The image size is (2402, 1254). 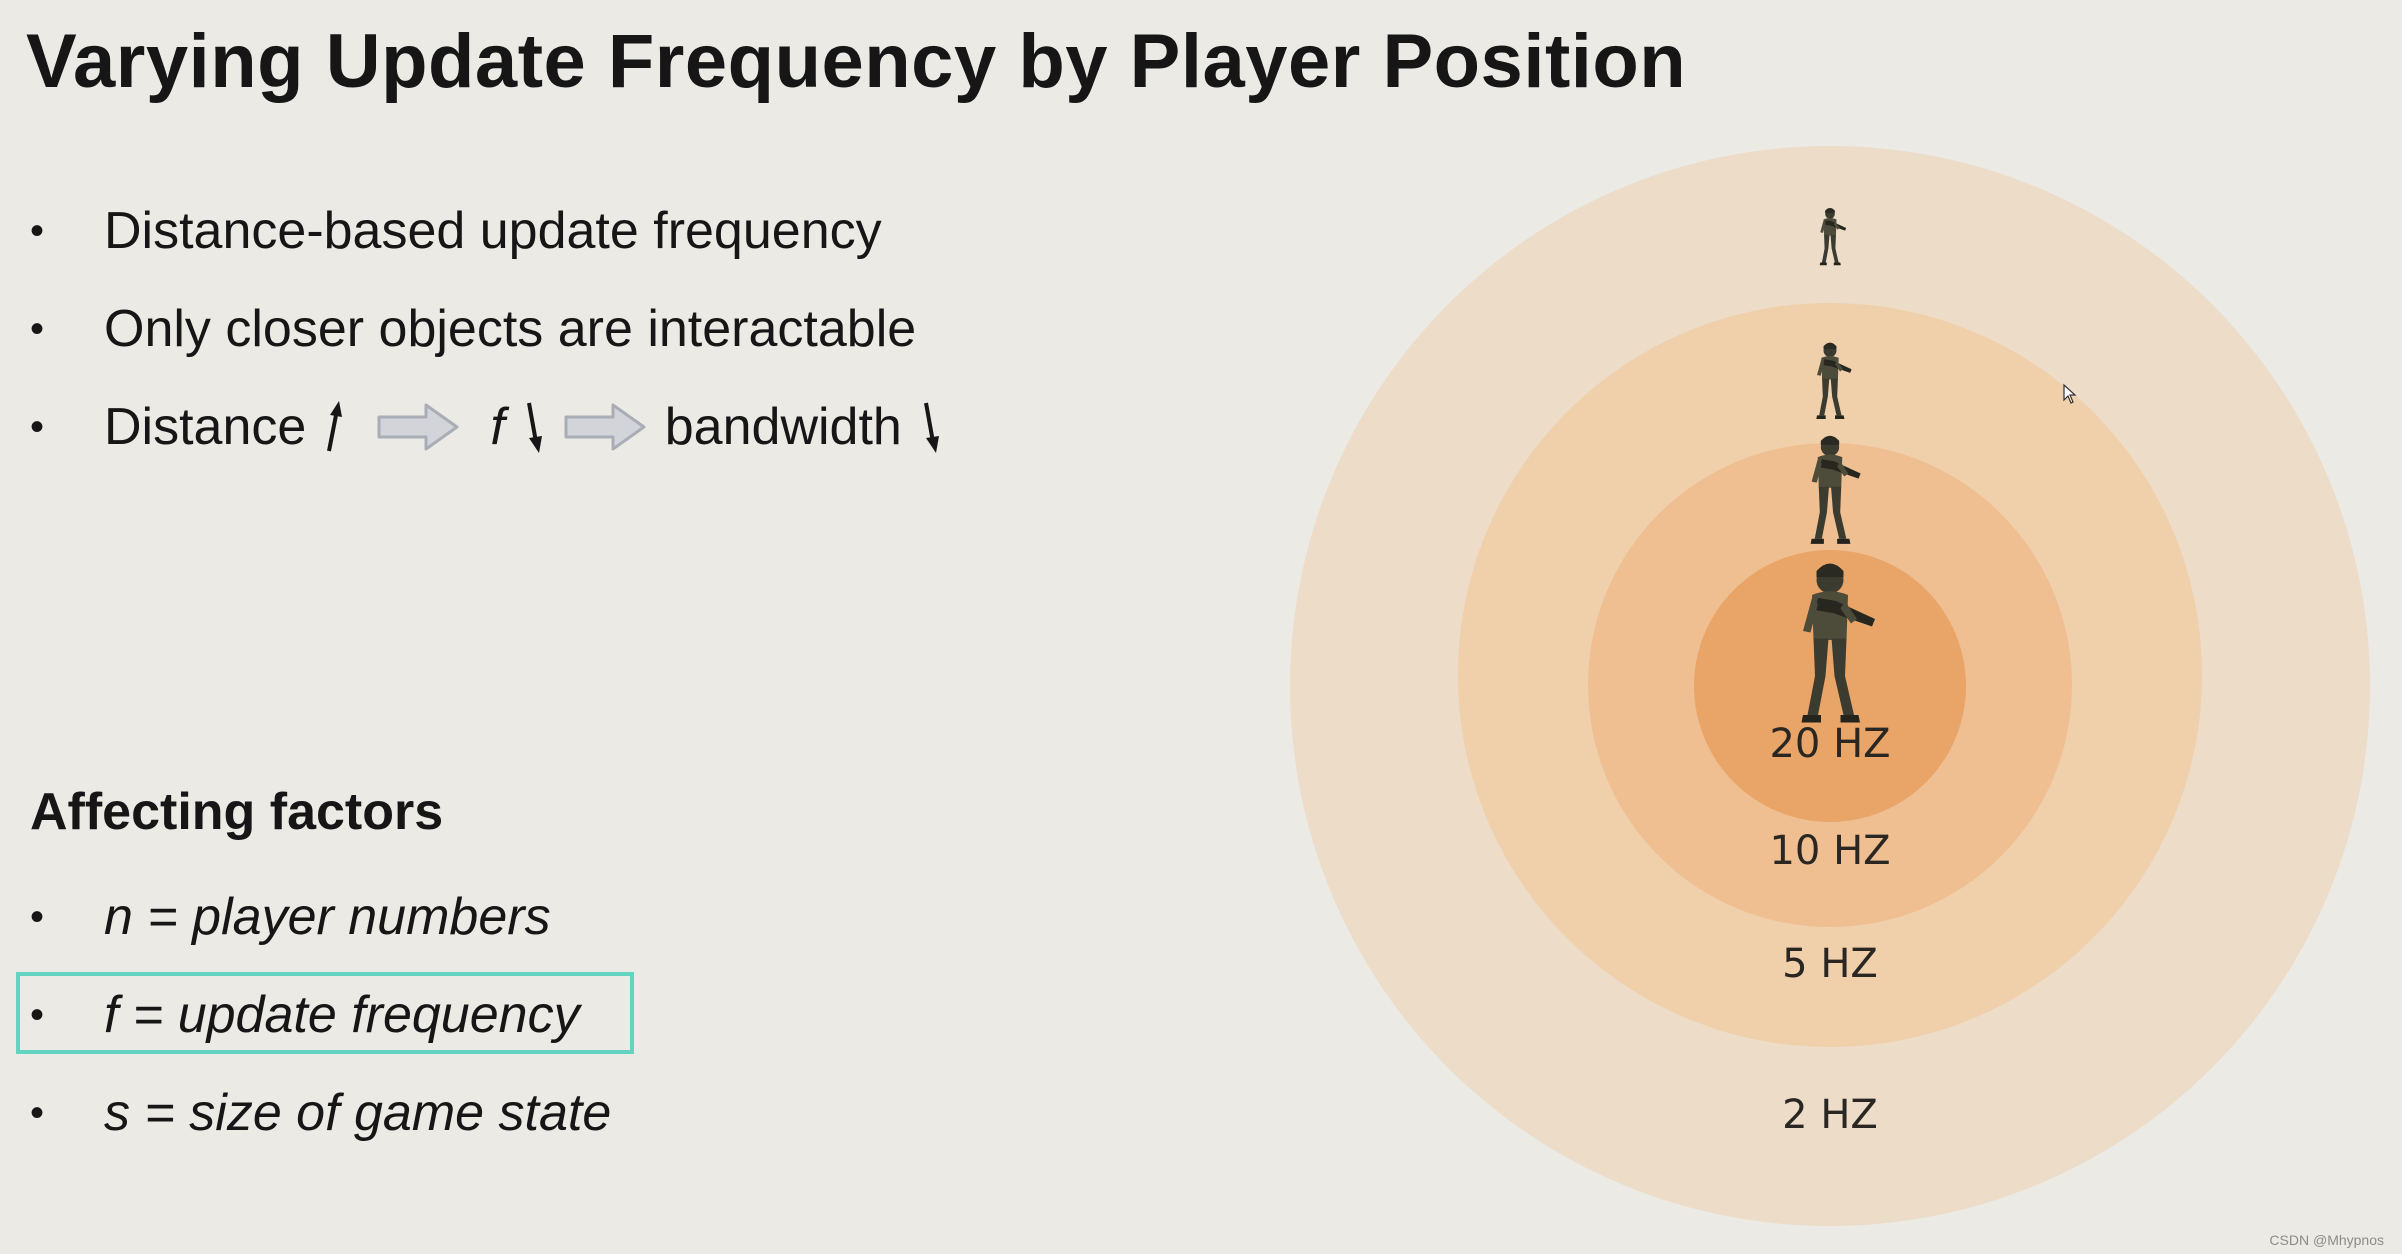 What do you see at coordinates (327, 917) in the screenshot?
I see `factor-text: n = player numbers` at bounding box center [327, 917].